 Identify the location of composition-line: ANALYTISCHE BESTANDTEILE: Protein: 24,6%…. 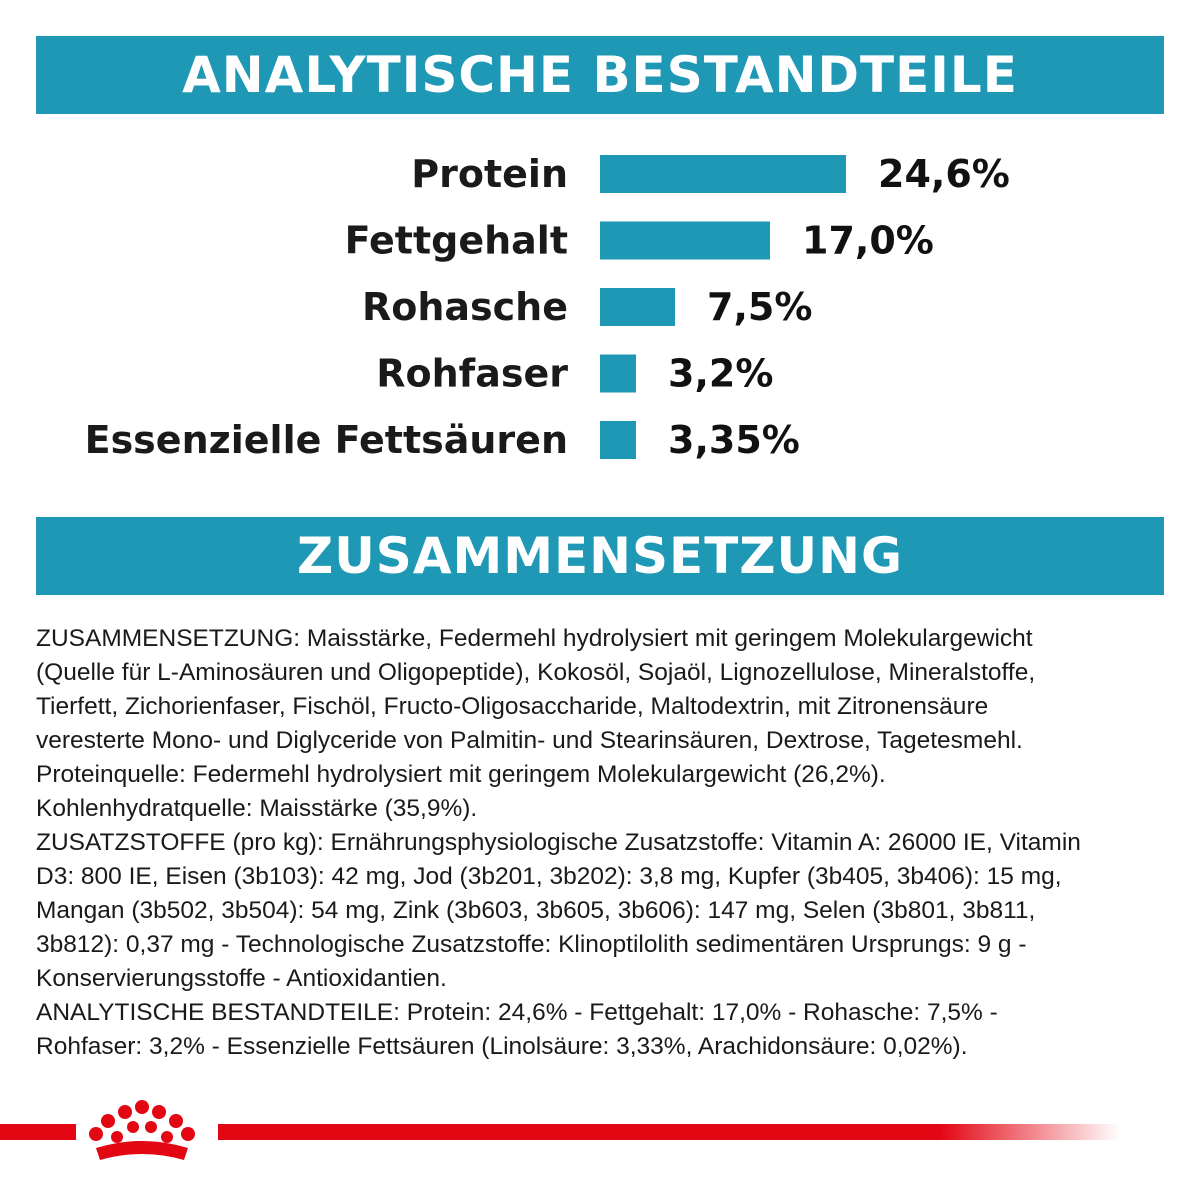
(517, 1012).